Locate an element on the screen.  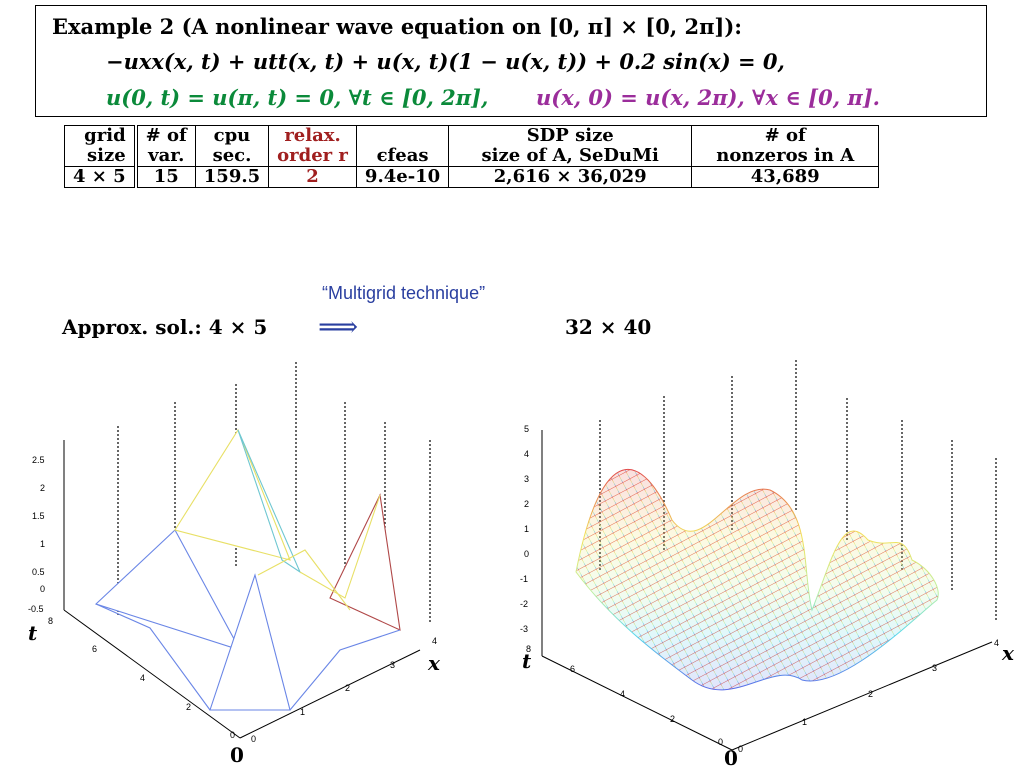
table-header-cell: size of A, SeDuMi is located at coordinates (570, 156).